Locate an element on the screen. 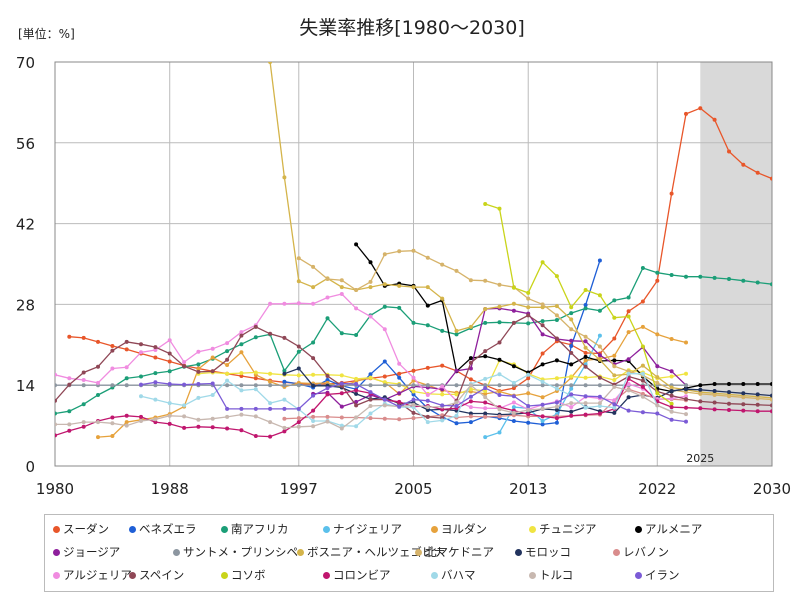 Image resolution: width=800 pixels, height=600 pixels. legend-item: バハマ is located at coordinates (453, 575).